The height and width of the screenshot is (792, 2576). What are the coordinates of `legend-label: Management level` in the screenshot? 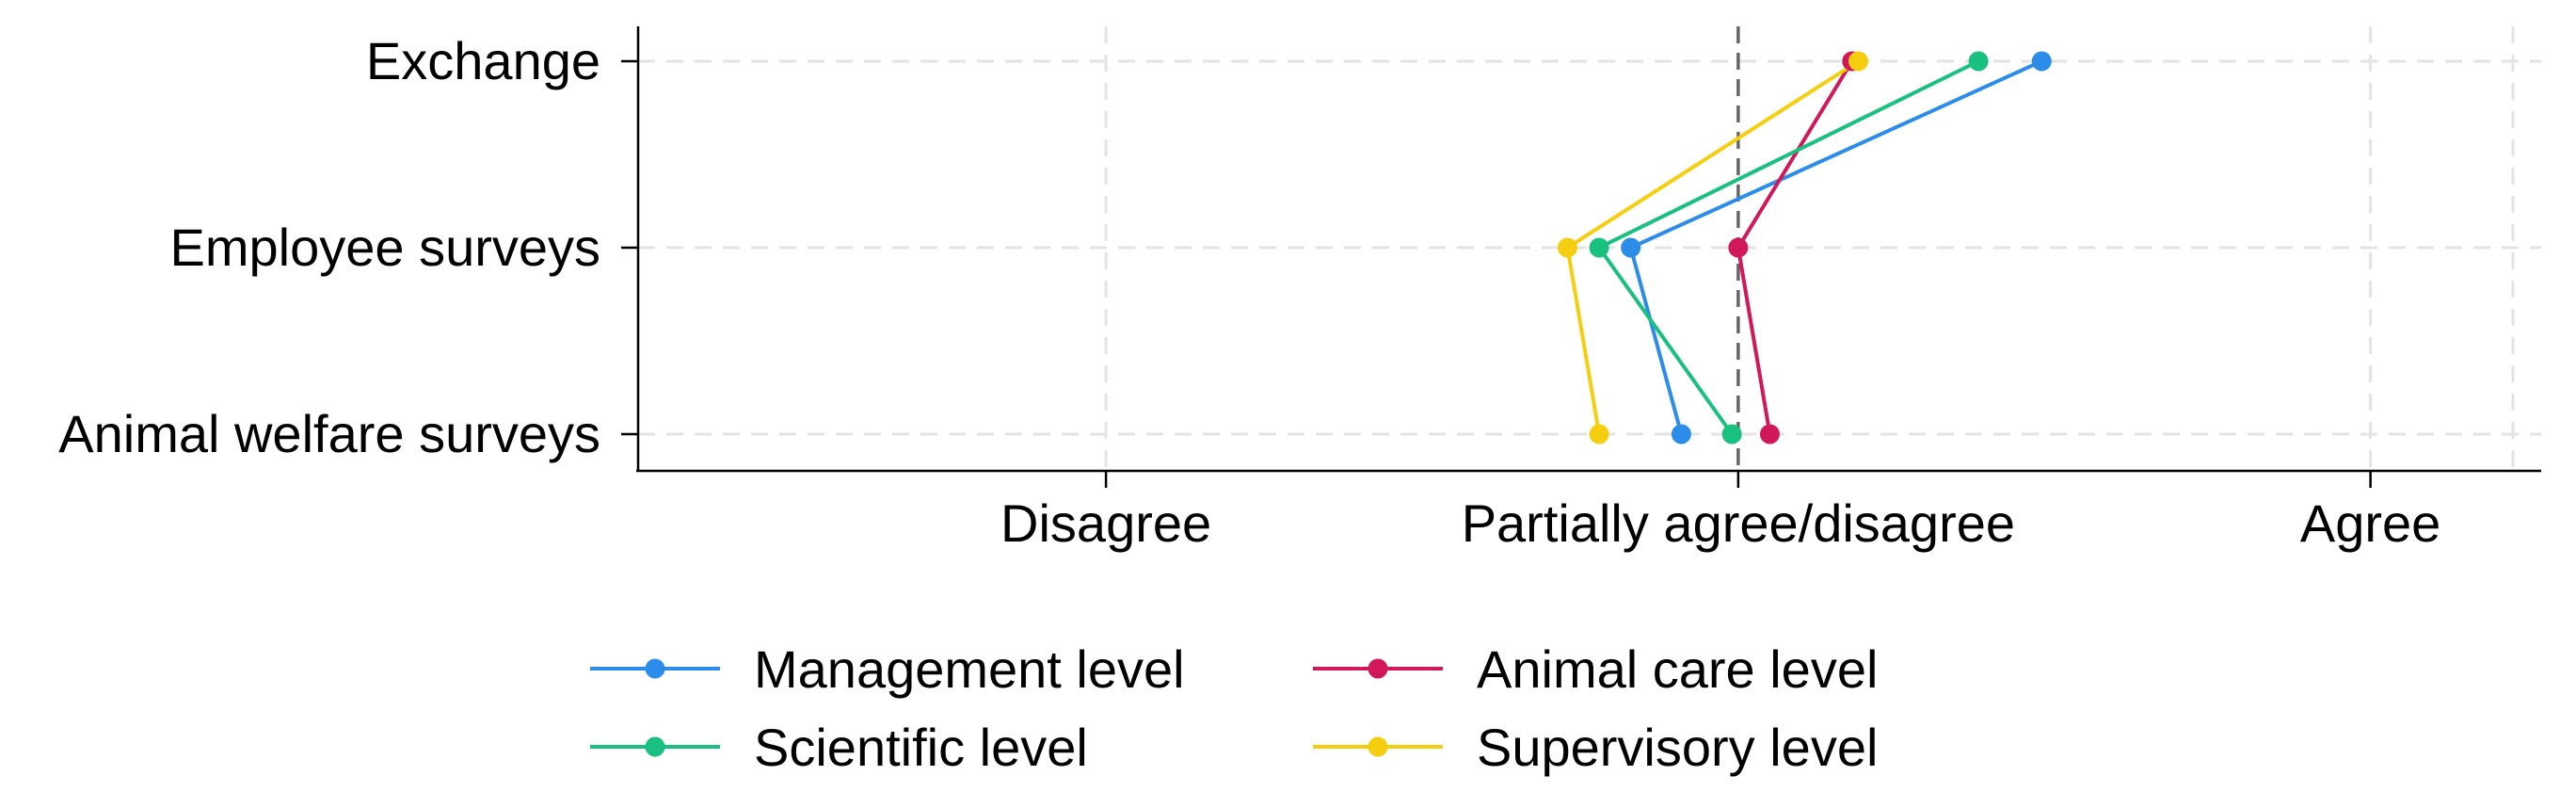 It's located at (969, 669).